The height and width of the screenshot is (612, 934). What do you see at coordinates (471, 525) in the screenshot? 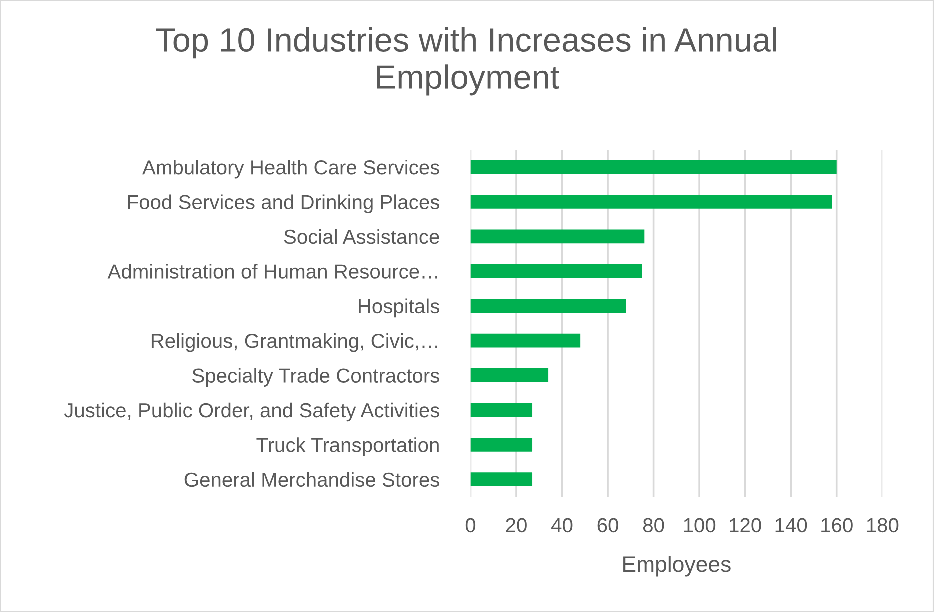
I see `x-tick-label: 0` at bounding box center [471, 525].